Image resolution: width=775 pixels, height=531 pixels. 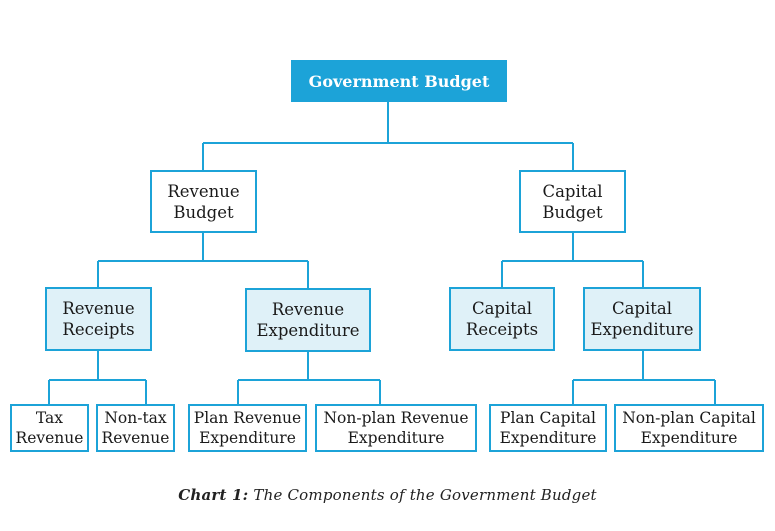 I want to click on node-label: Government Budget, so click(x=399, y=81).